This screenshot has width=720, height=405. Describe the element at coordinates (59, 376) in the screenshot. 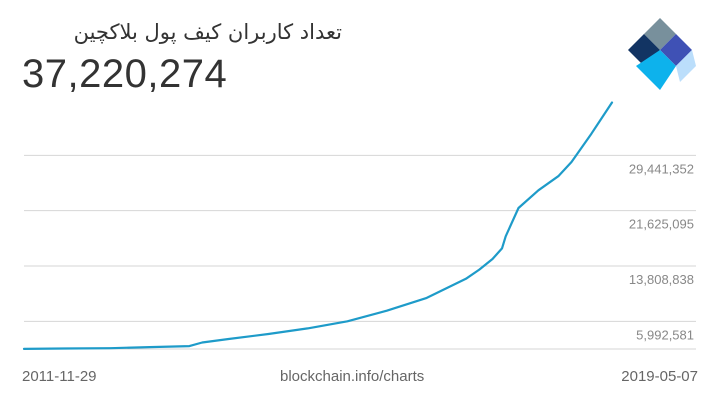

I see `x-start-date: 2011-11-29` at that location.